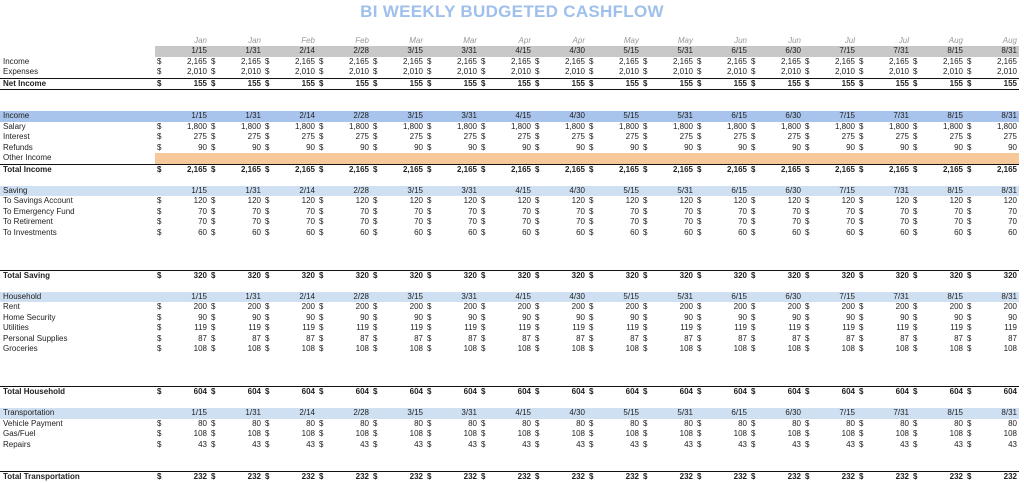  Describe the element at coordinates (18, 147) in the screenshot. I see `row-label: Refunds` at that location.